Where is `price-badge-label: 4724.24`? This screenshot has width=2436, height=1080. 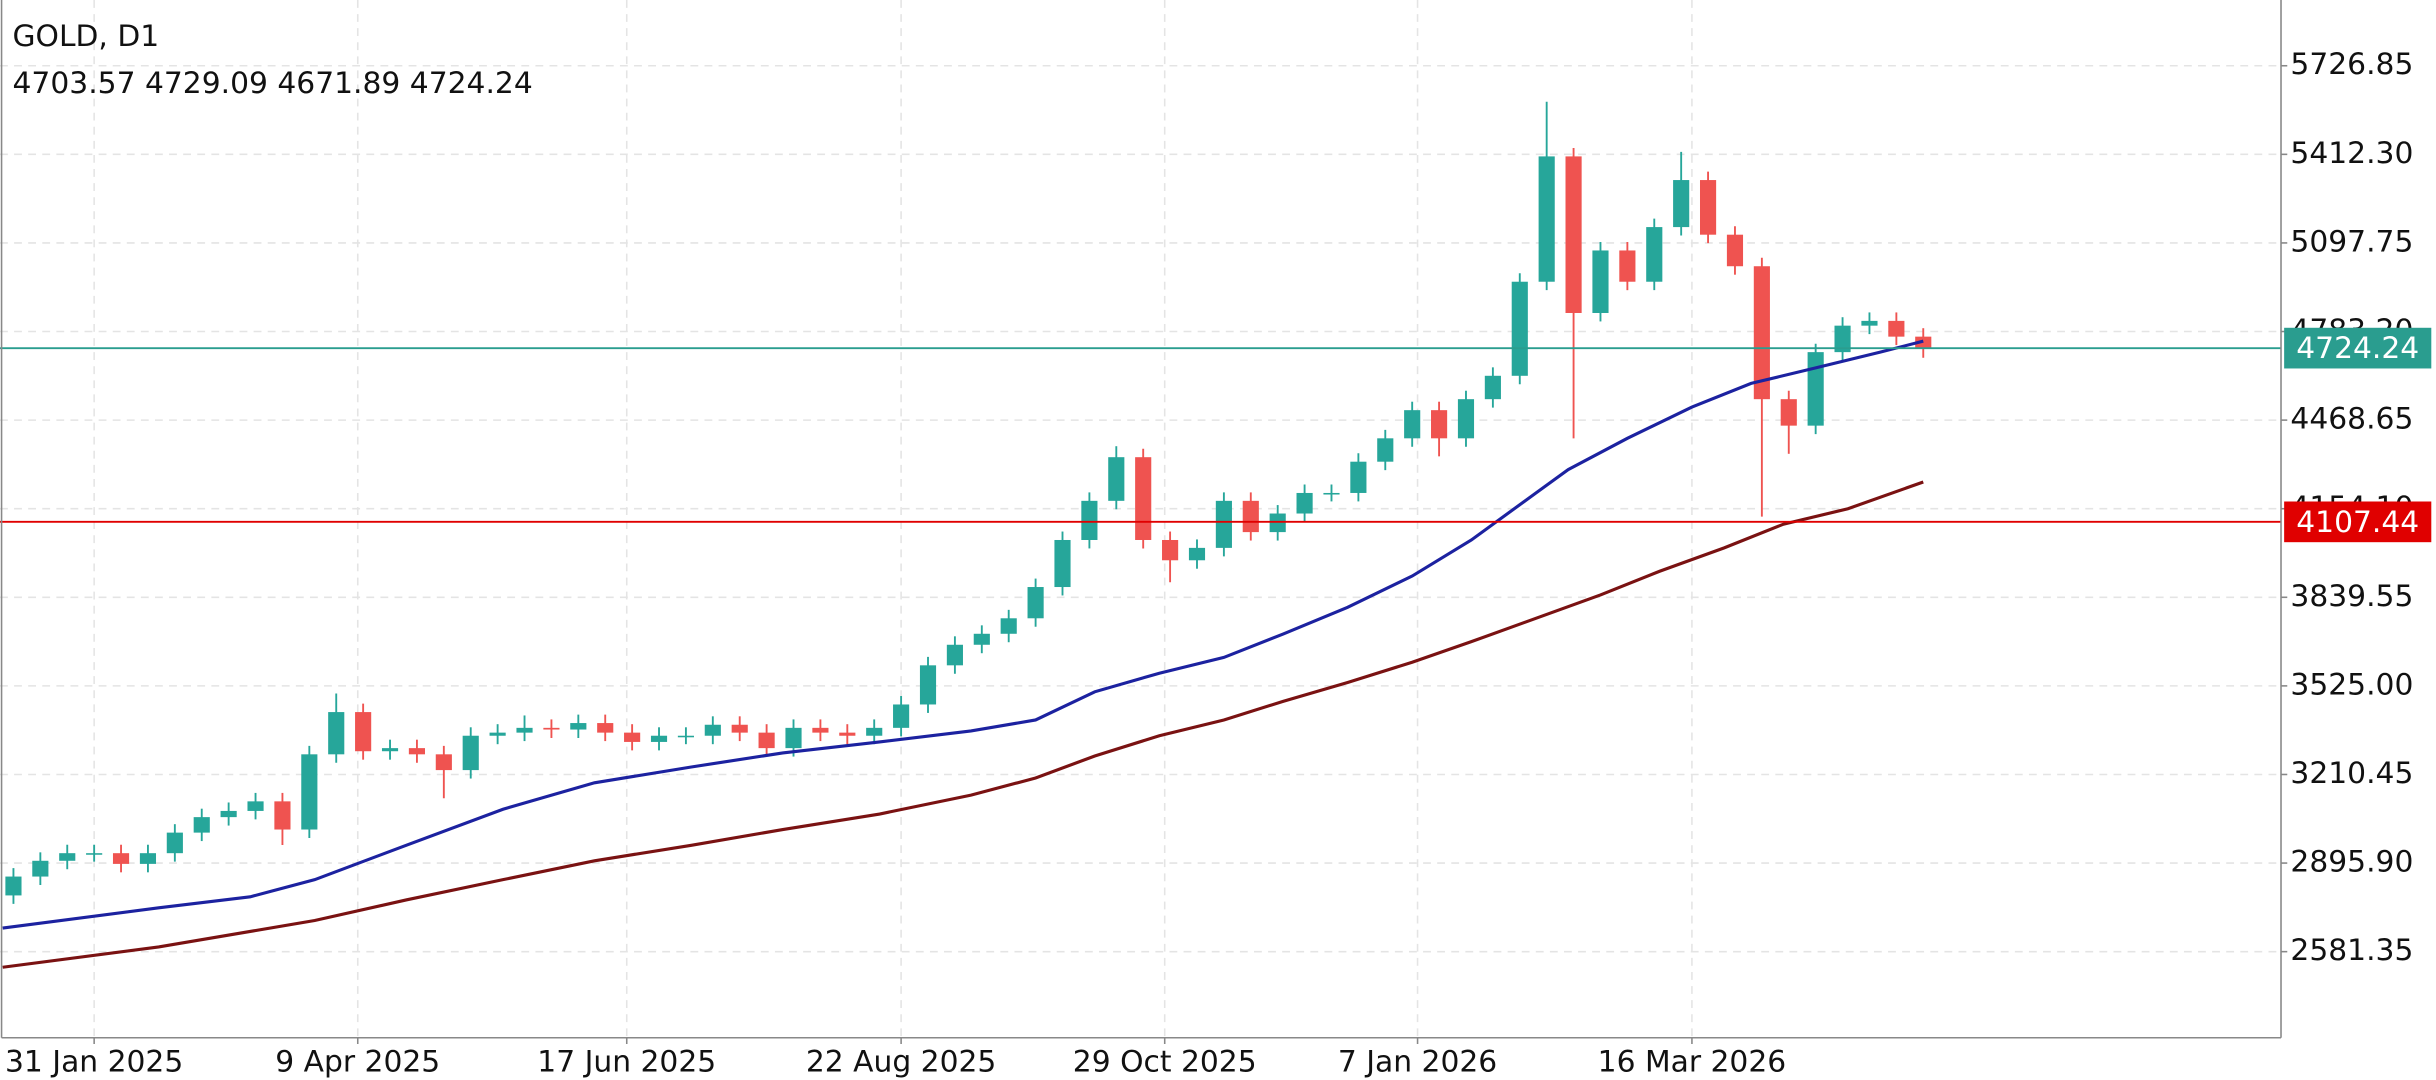 price-badge-label: 4724.24 is located at coordinates (2357, 348).